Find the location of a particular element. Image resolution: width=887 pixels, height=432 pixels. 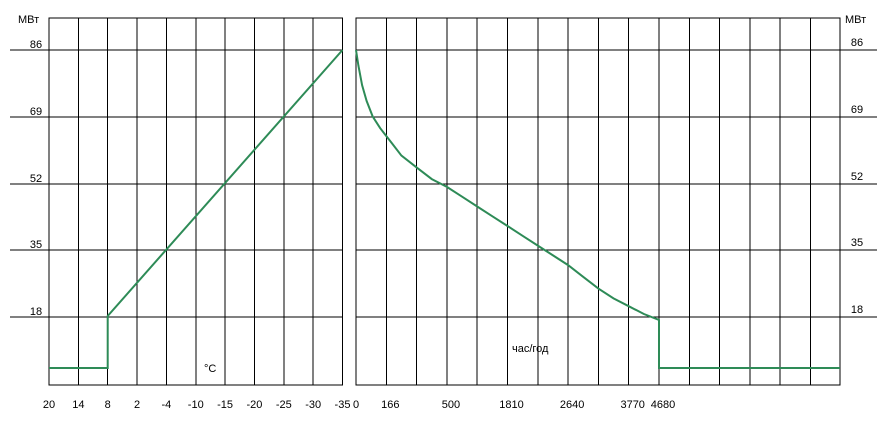

left-y-tick-label: 52 is located at coordinates (36, 179).